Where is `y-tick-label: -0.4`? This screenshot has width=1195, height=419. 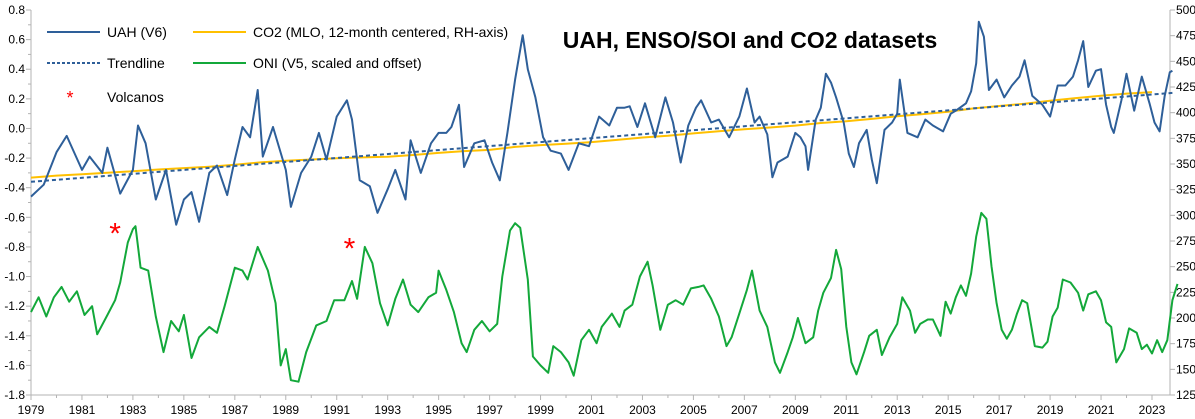 y-tick-label: -0.4 is located at coordinates (14, 188).